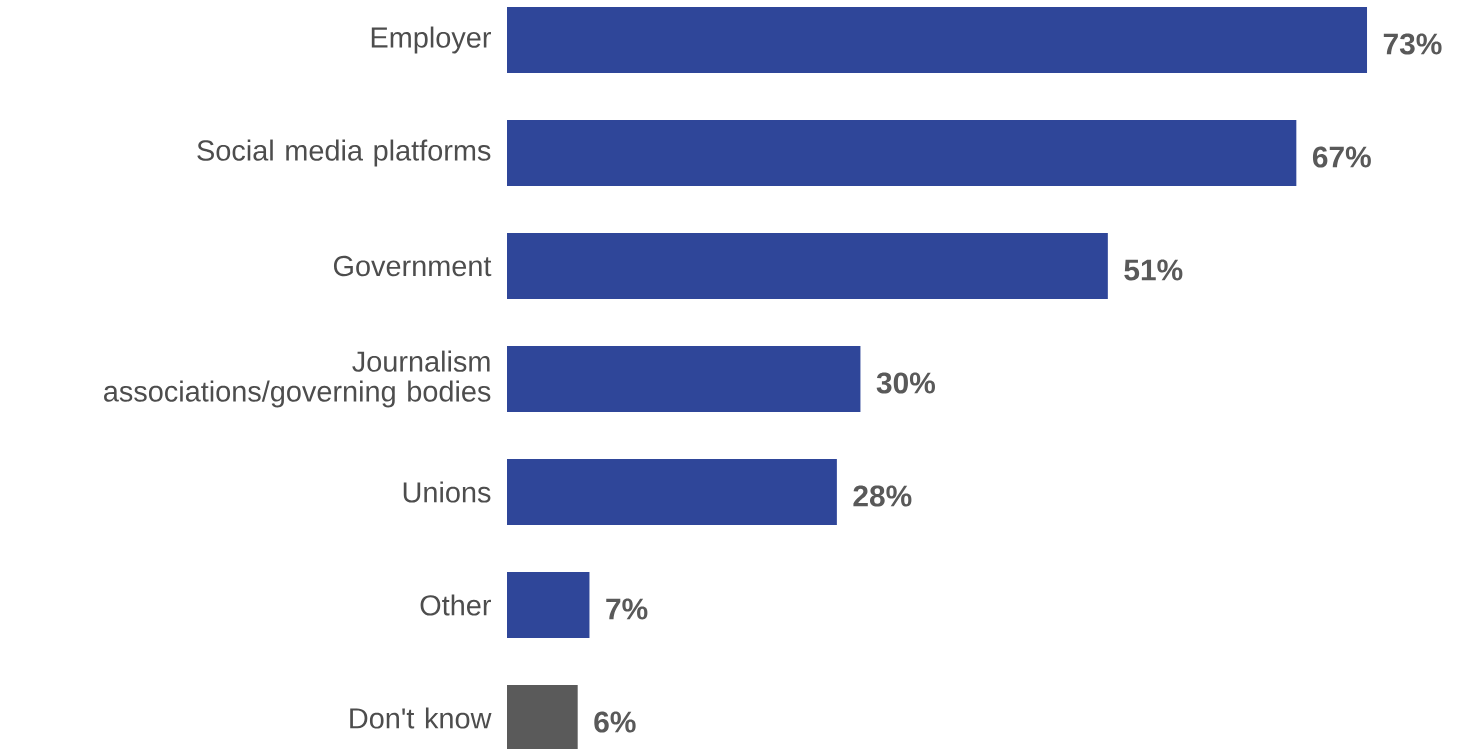  What do you see at coordinates (412, 266) in the screenshot?
I see `y-tick-label: Government` at bounding box center [412, 266].